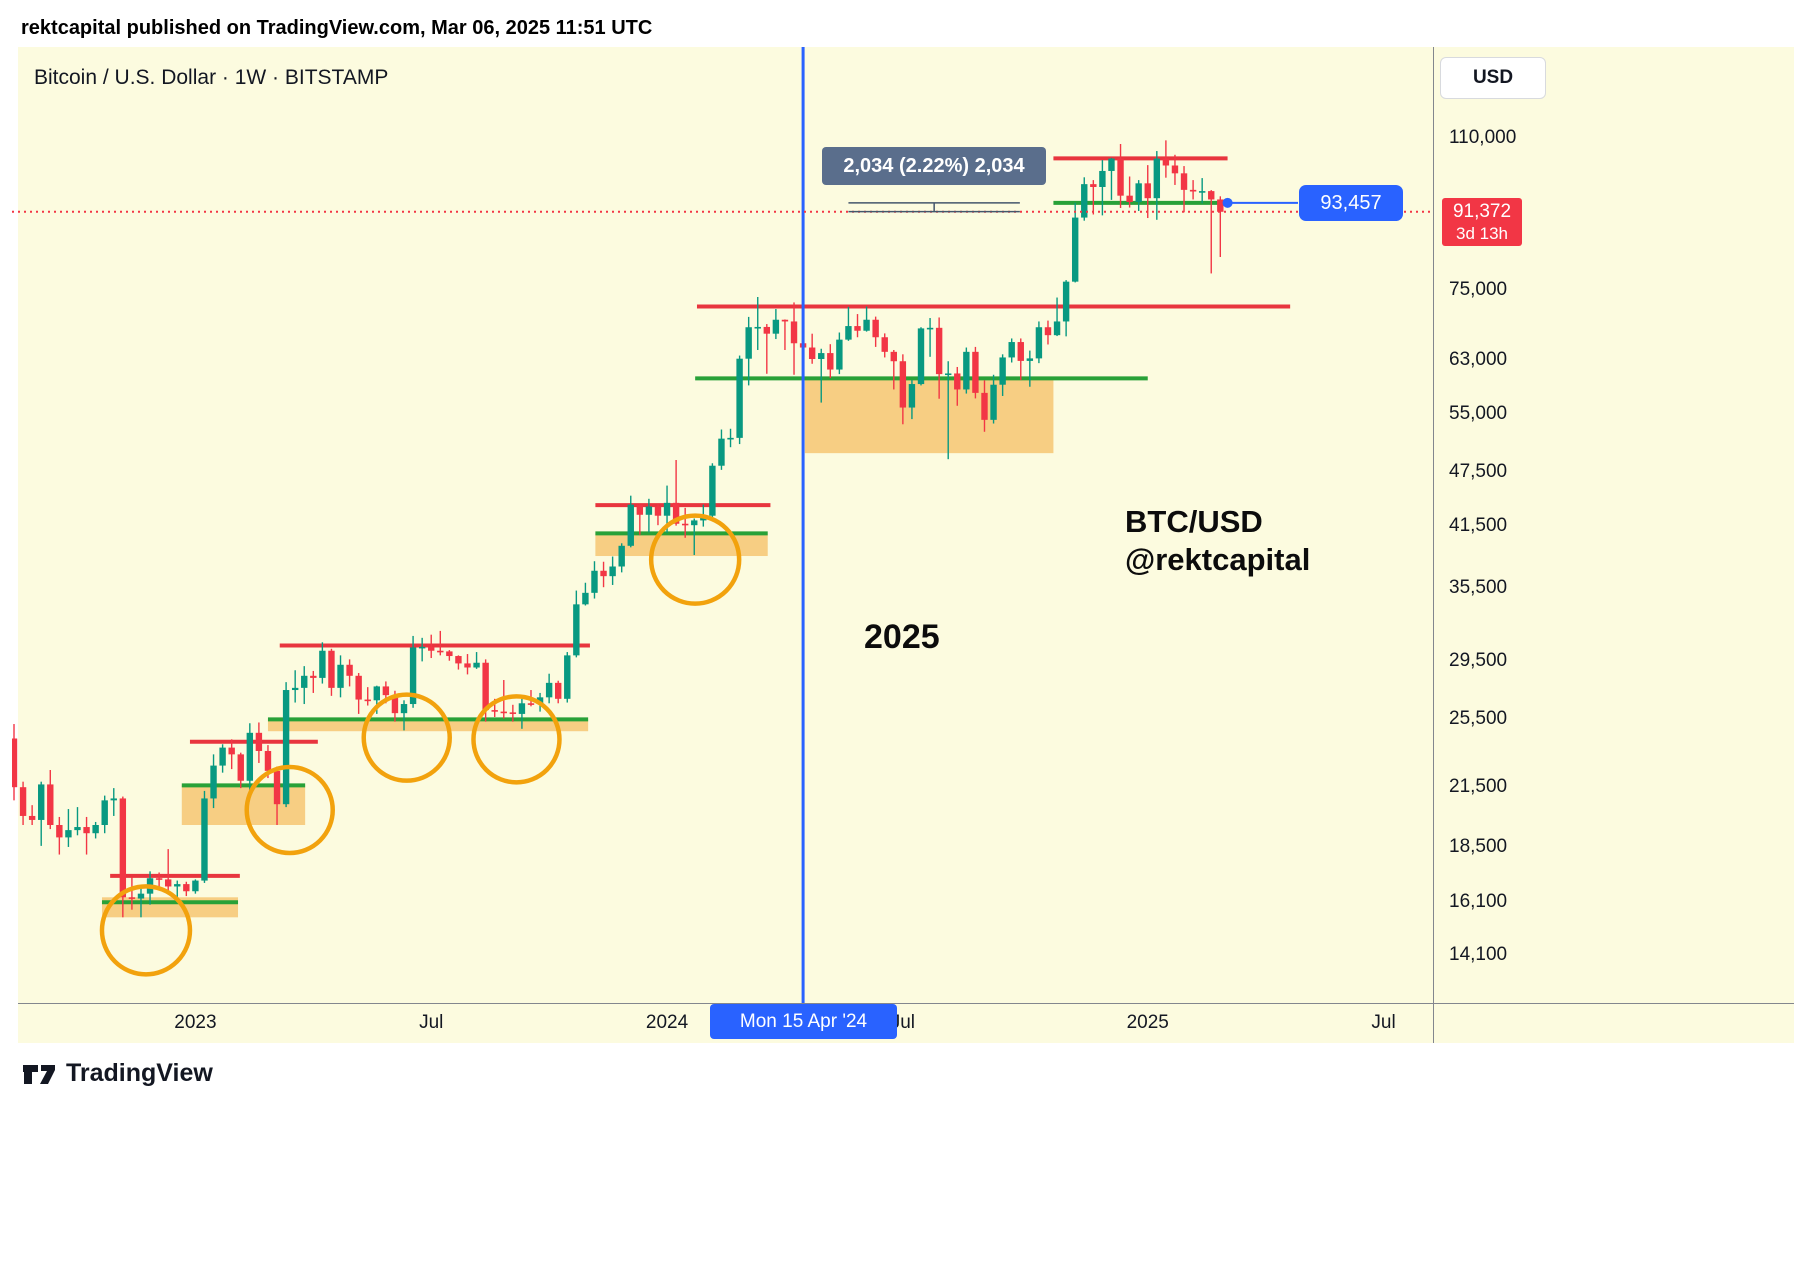  I want to click on candle-countdown: 3d 13h, so click(1482, 233).